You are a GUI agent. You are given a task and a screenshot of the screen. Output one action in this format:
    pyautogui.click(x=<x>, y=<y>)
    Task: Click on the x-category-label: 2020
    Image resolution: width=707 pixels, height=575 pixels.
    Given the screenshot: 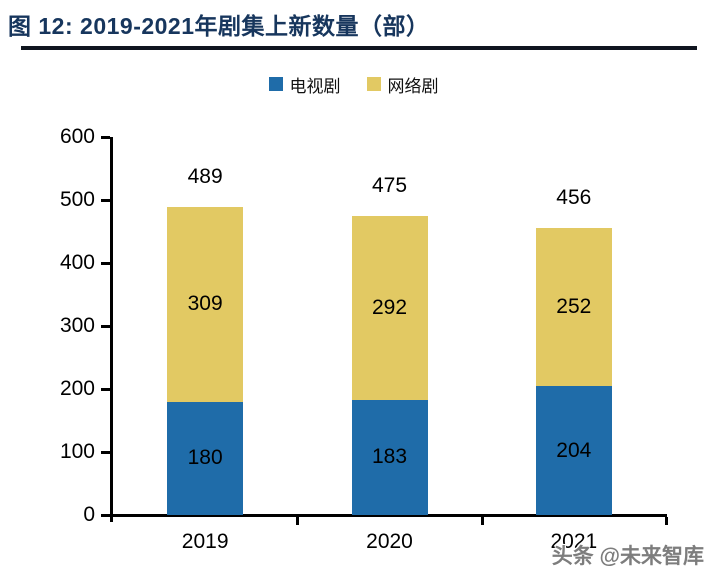 What is the action you would take?
    pyautogui.click(x=389, y=541)
    